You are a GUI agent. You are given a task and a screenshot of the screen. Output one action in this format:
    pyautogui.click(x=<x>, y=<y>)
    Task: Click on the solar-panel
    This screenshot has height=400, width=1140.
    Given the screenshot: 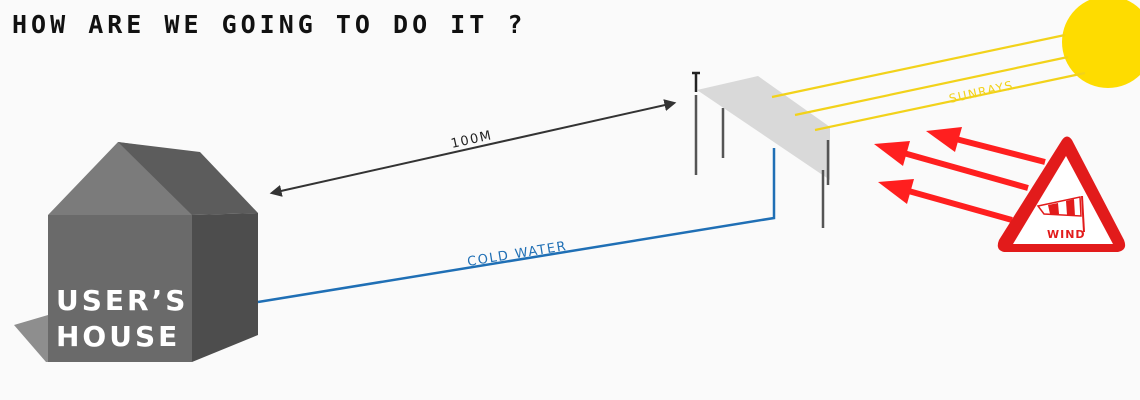 What is the action you would take?
    pyautogui.click(x=761, y=149)
    